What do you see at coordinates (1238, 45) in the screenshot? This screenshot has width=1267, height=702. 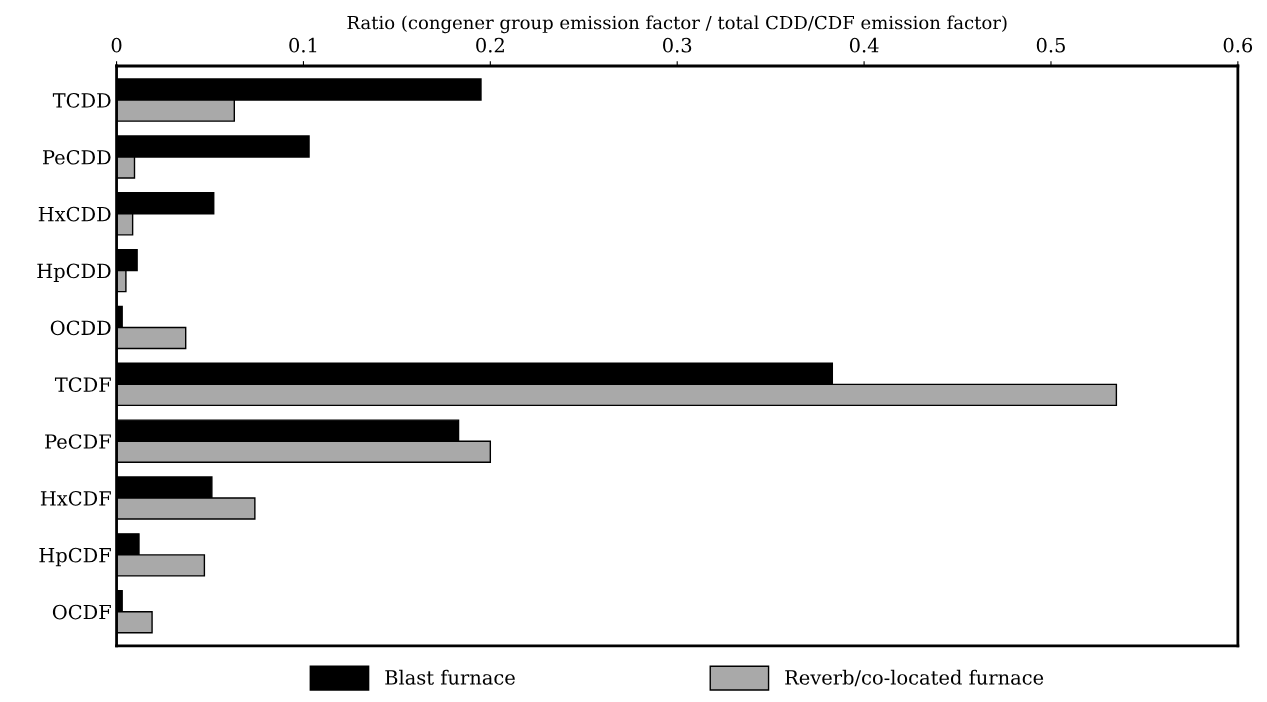 I see `x-tick-label: 0.6` at bounding box center [1238, 45].